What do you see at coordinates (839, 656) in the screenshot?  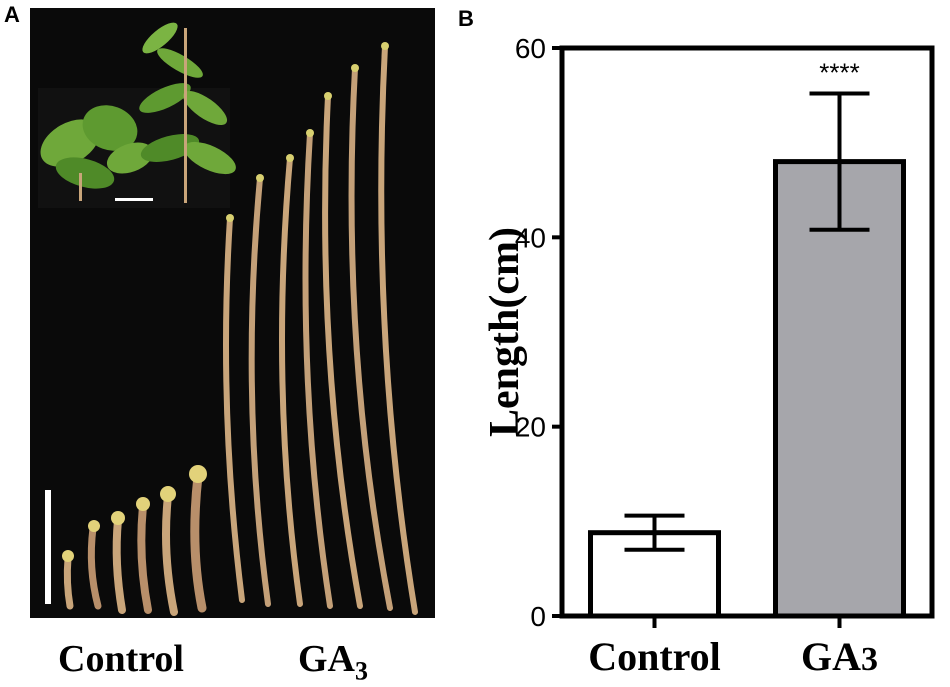 I see `x-tick-label: GA3` at bounding box center [839, 656].